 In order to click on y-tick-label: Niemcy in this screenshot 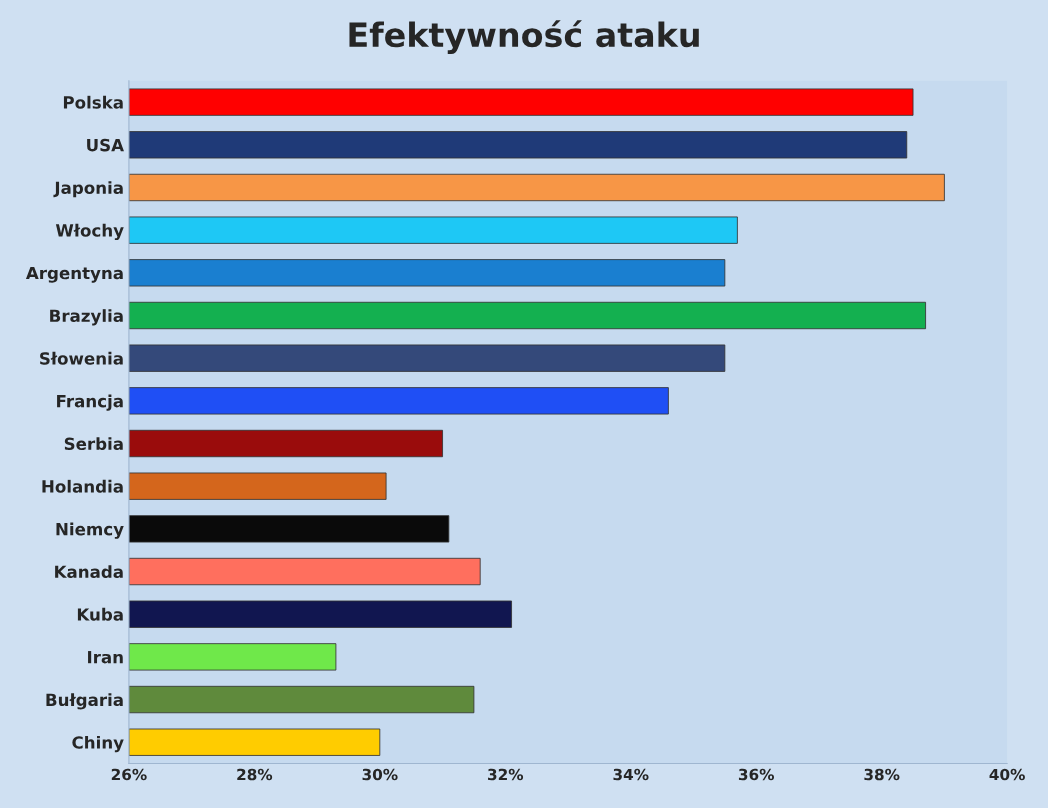, I will do `click(90, 530)`.